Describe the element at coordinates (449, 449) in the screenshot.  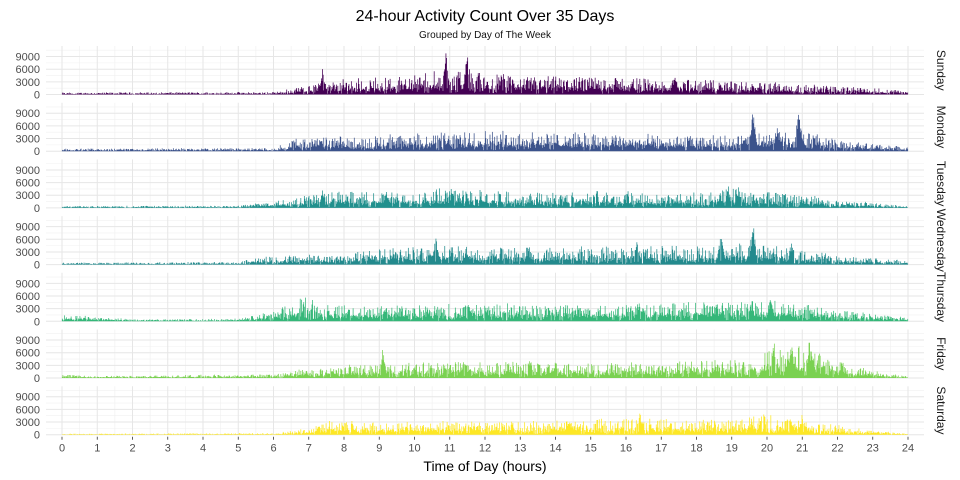
I see `x-tick-label: 11` at that location.